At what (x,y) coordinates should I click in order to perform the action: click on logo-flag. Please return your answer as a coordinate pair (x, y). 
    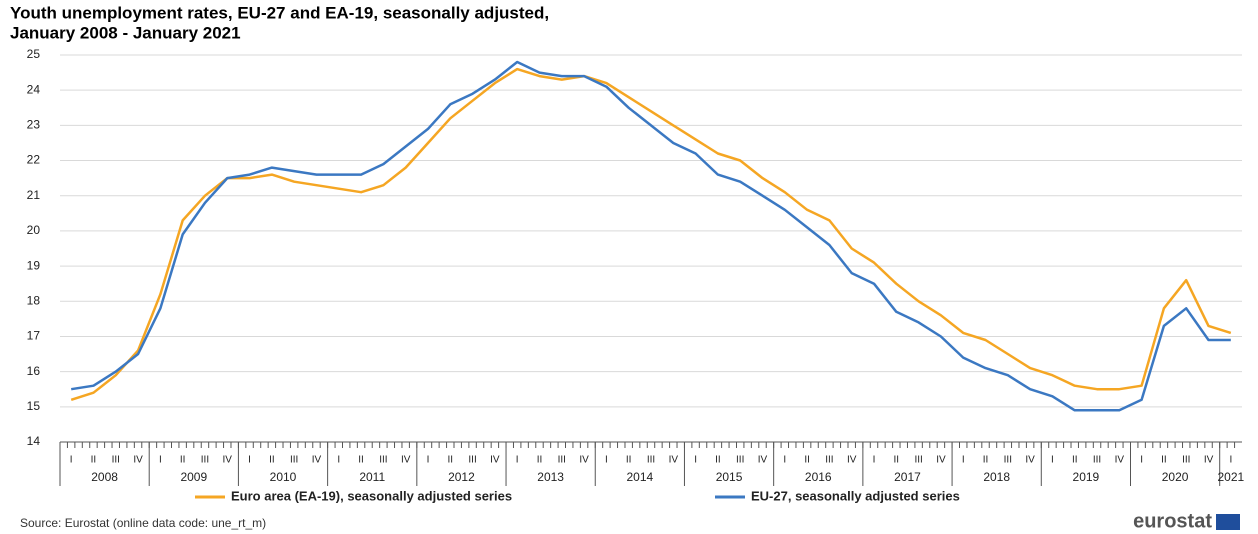
    Looking at the image, I should click on (1228, 522).